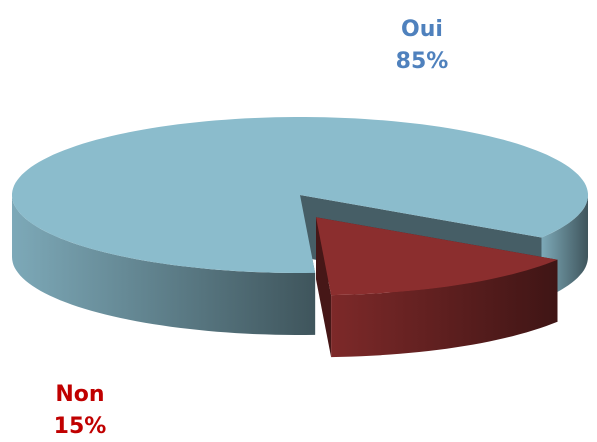 This screenshot has height=442, width=597. Describe the element at coordinates (79, 394) in the screenshot. I see `slice-label: Non` at that location.